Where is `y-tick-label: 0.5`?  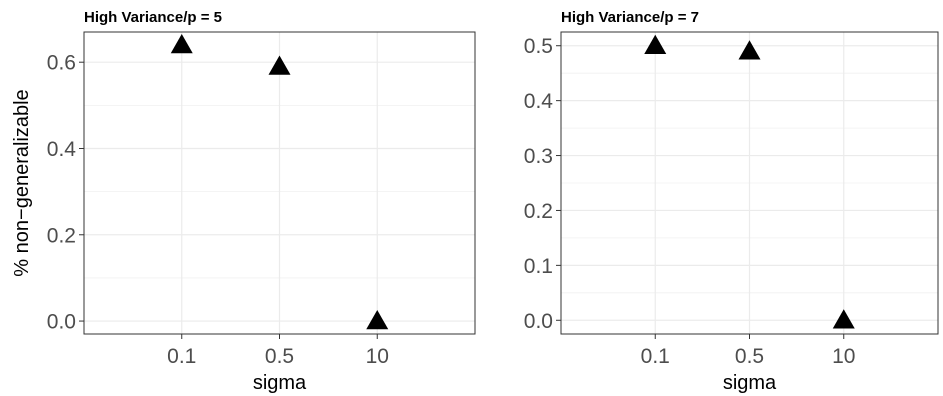 y-tick-label: 0.5 is located at coordinates (538, 46).